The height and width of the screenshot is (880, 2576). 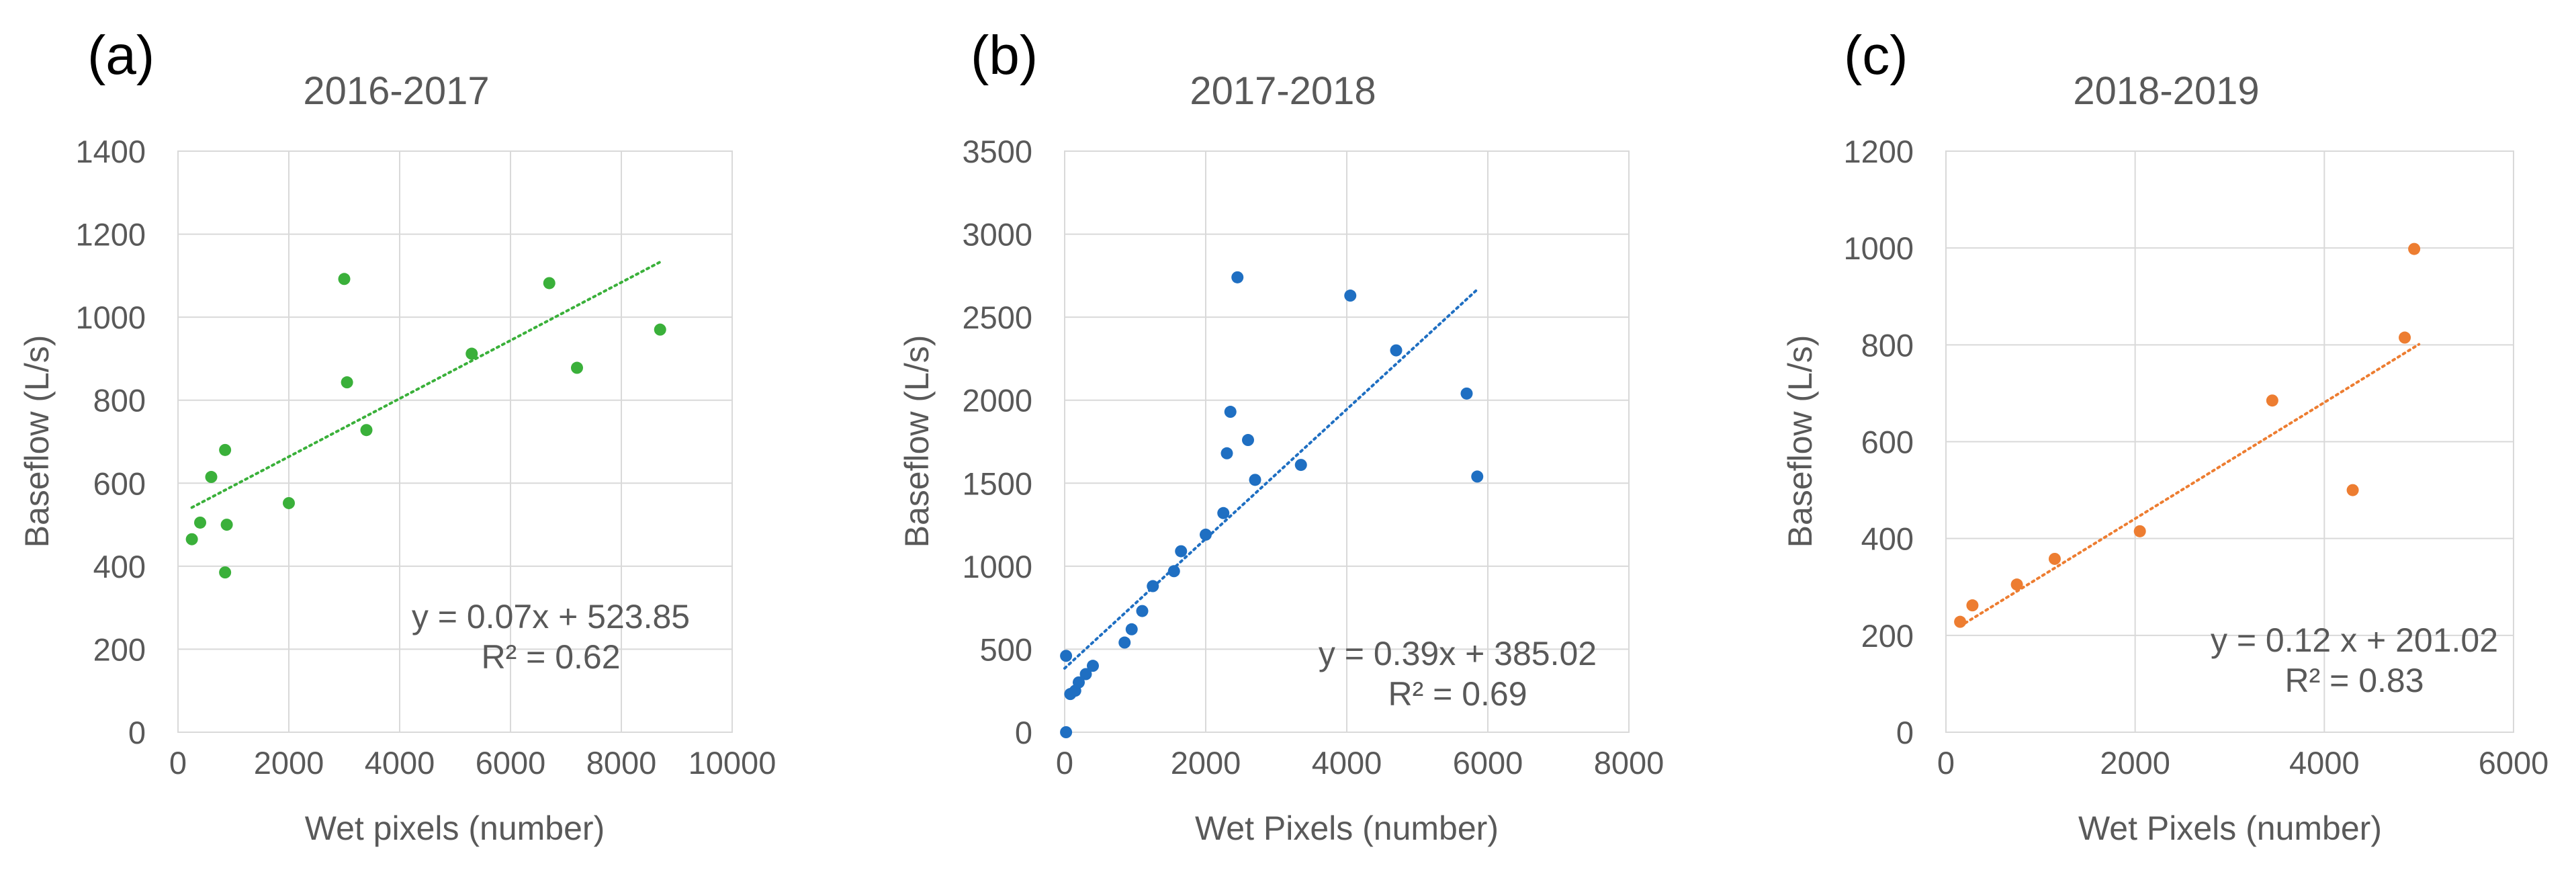 What do you see at coordinates (2354, 680) in the screenshot?
I see `r-squared-label: R² = 0.83` at bounding box center [2354, 680].